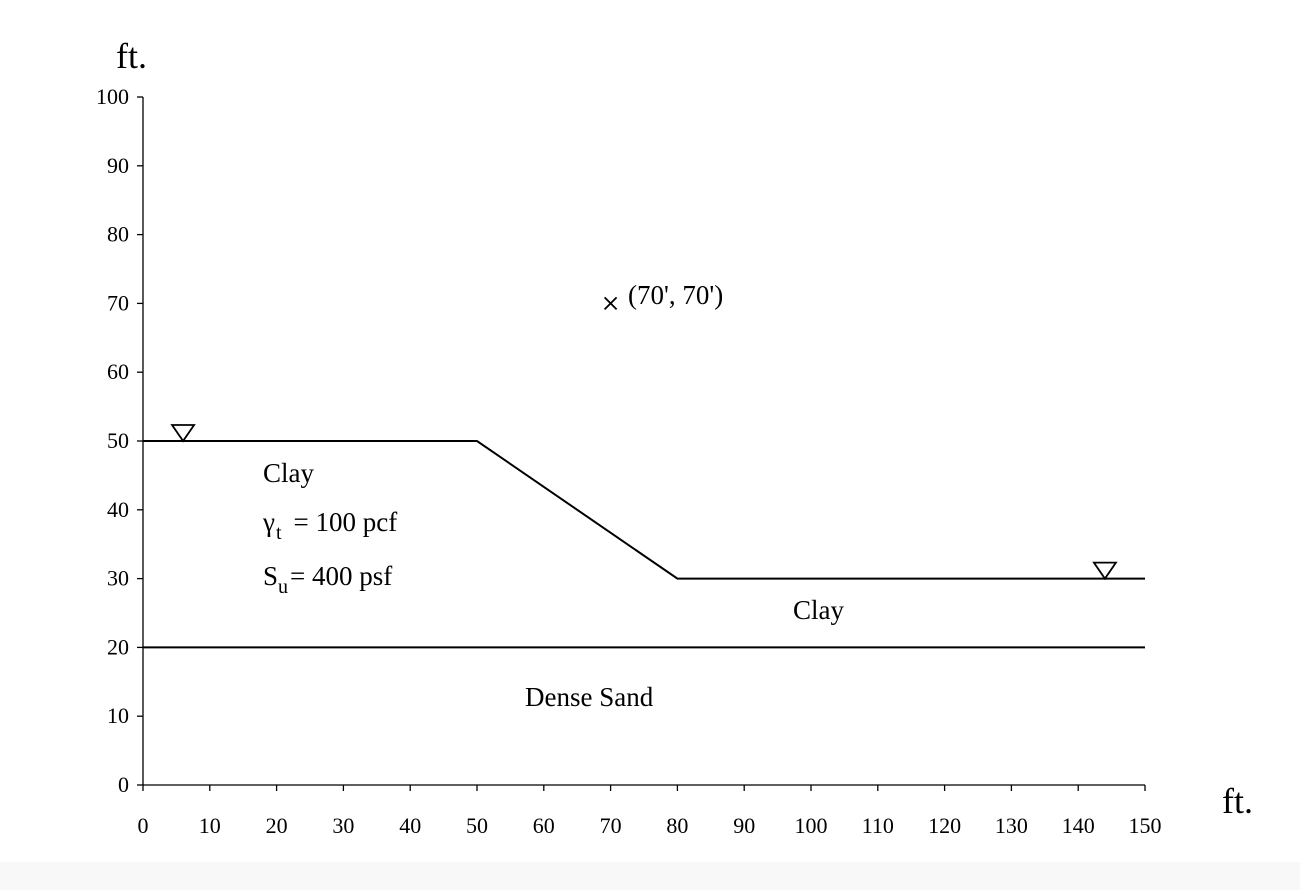 This screenshot has height=890, width=1300. What do you see at coordinates (1011, 825) in the screenshot?
I see `x-tick-label: 130` at bounding box center [1011, 825].